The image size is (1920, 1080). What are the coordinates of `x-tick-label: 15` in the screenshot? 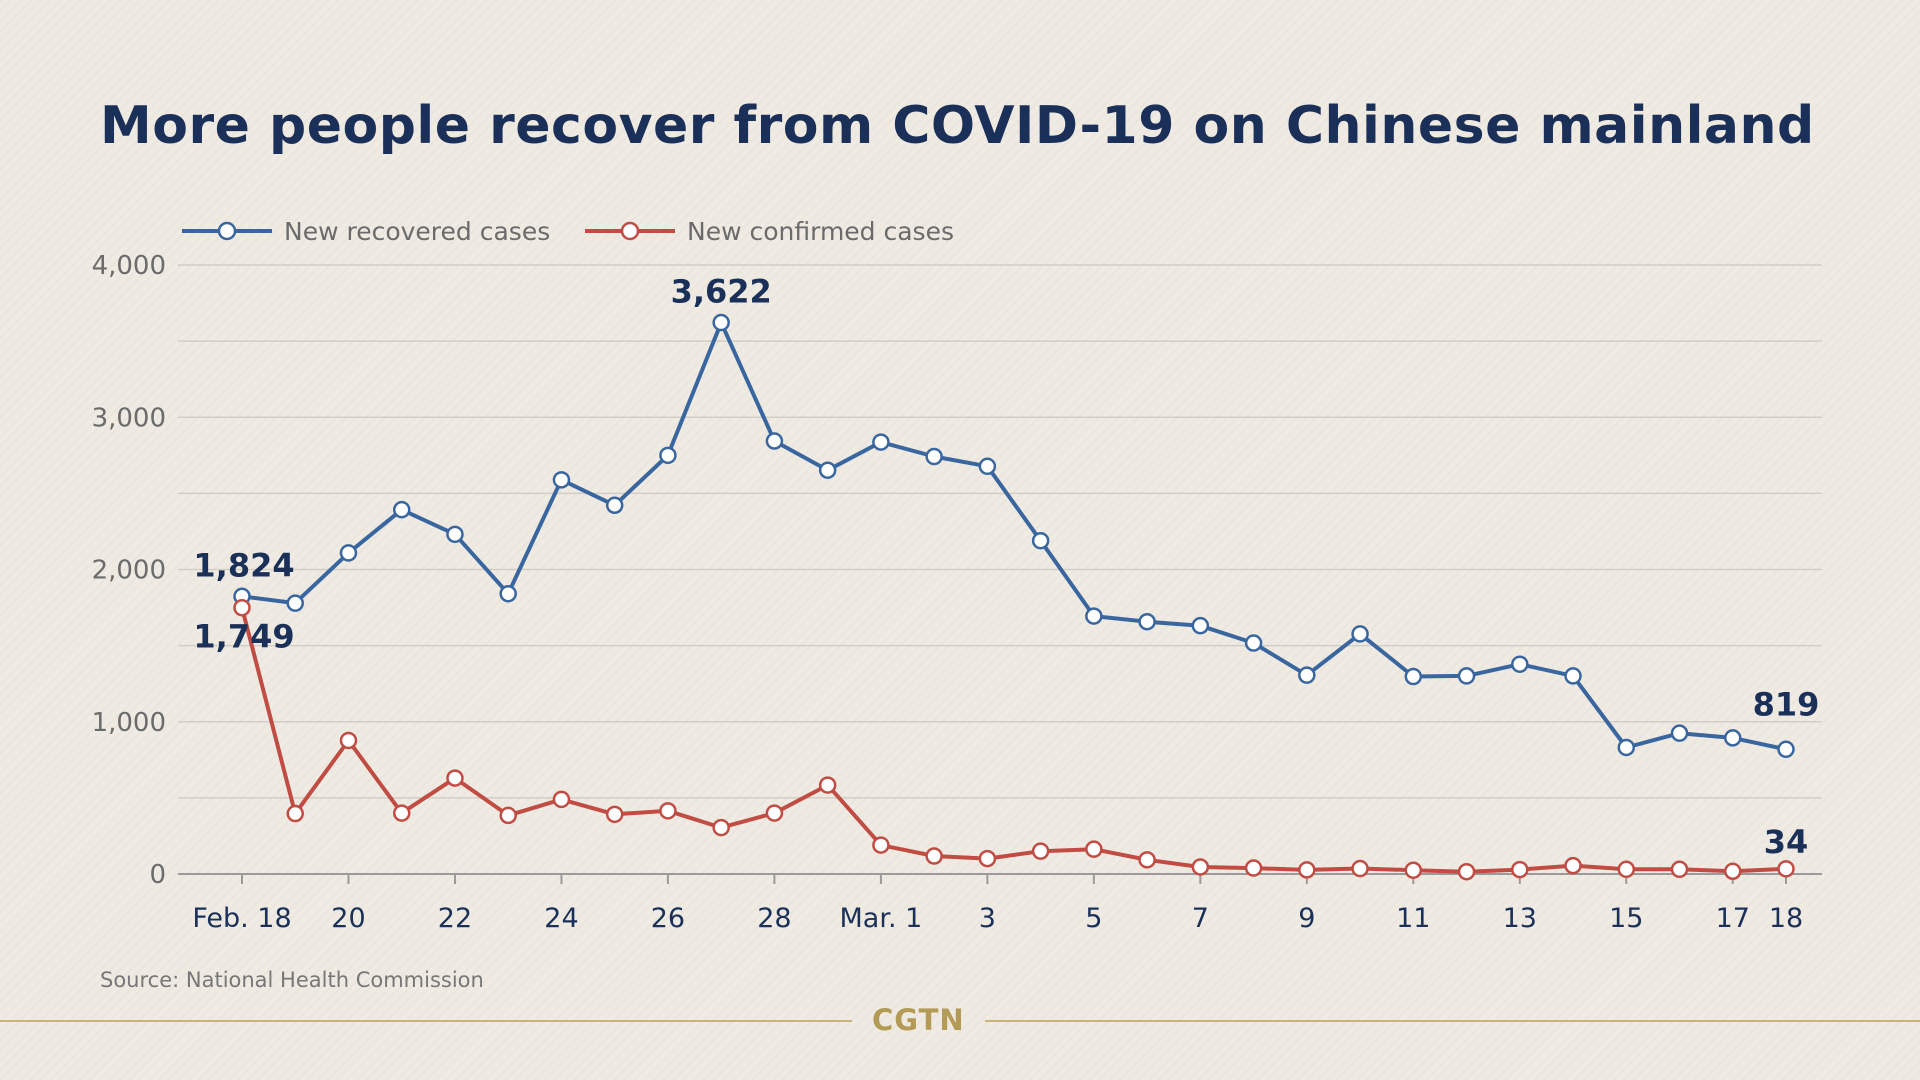 It's located at (1626, 918).